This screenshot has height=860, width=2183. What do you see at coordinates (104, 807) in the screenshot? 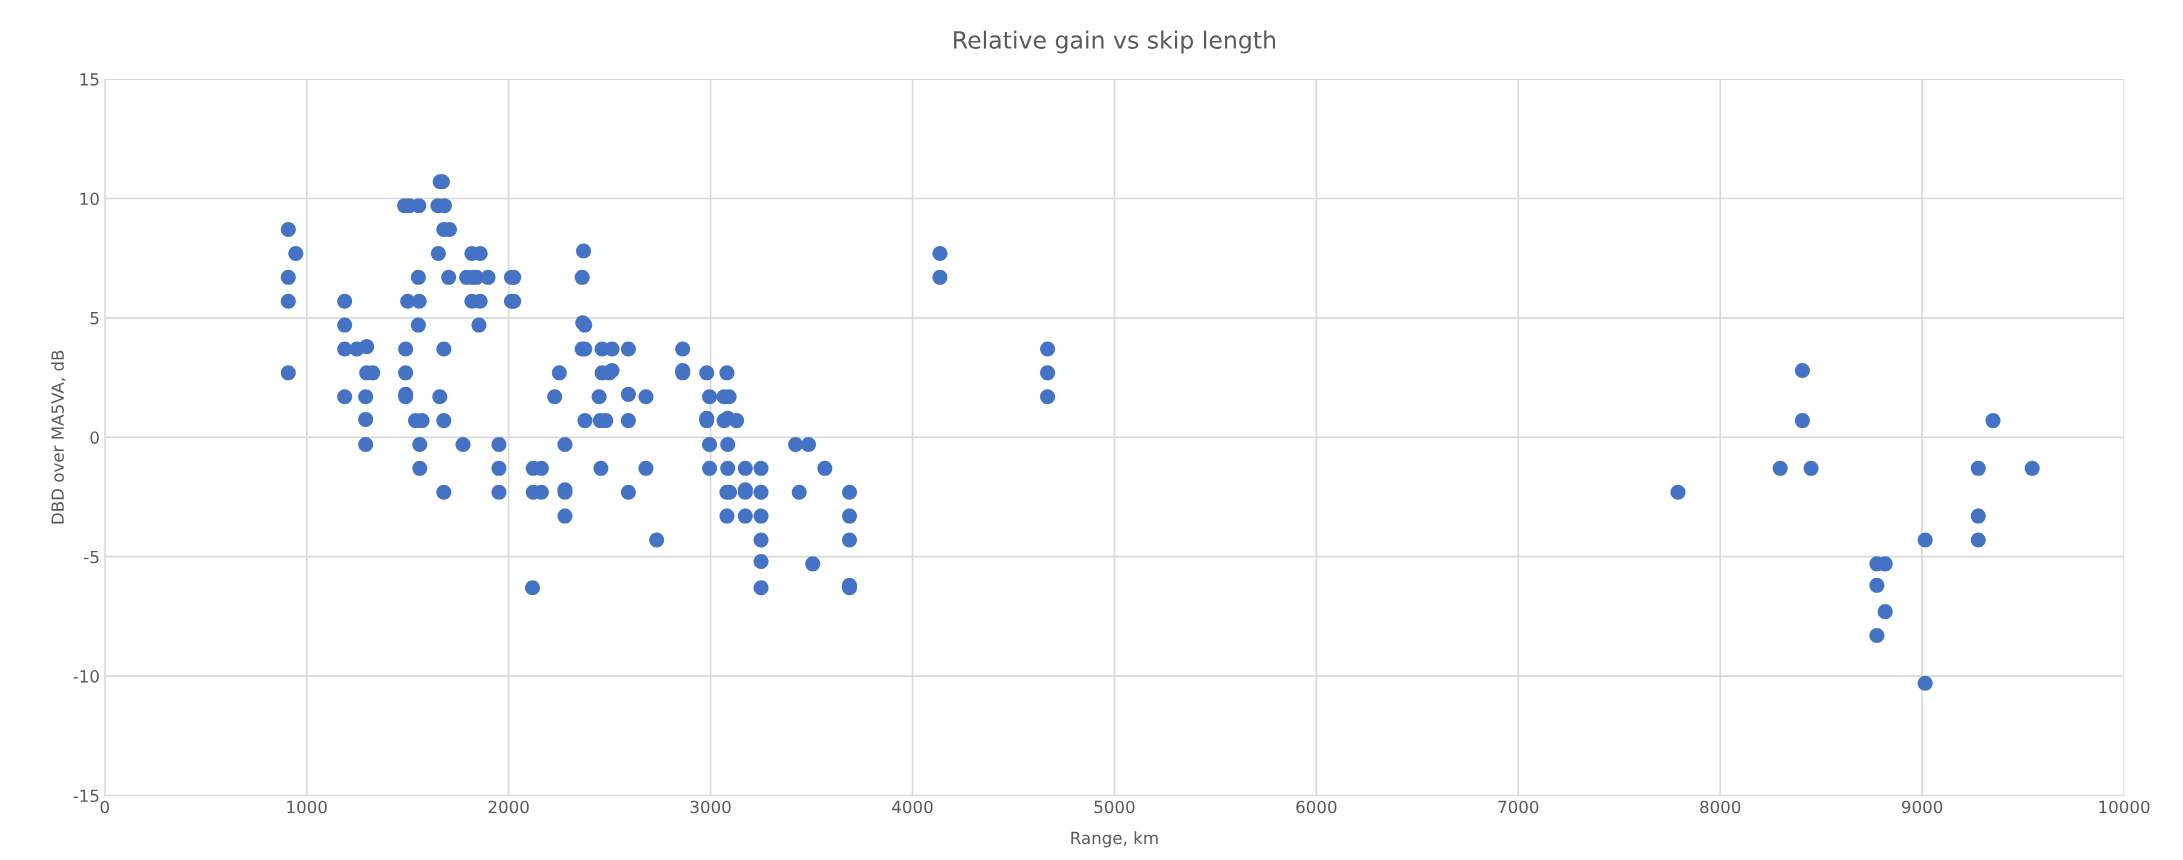
I see `x-tick-label: 0` at bounding box center [104, 807].